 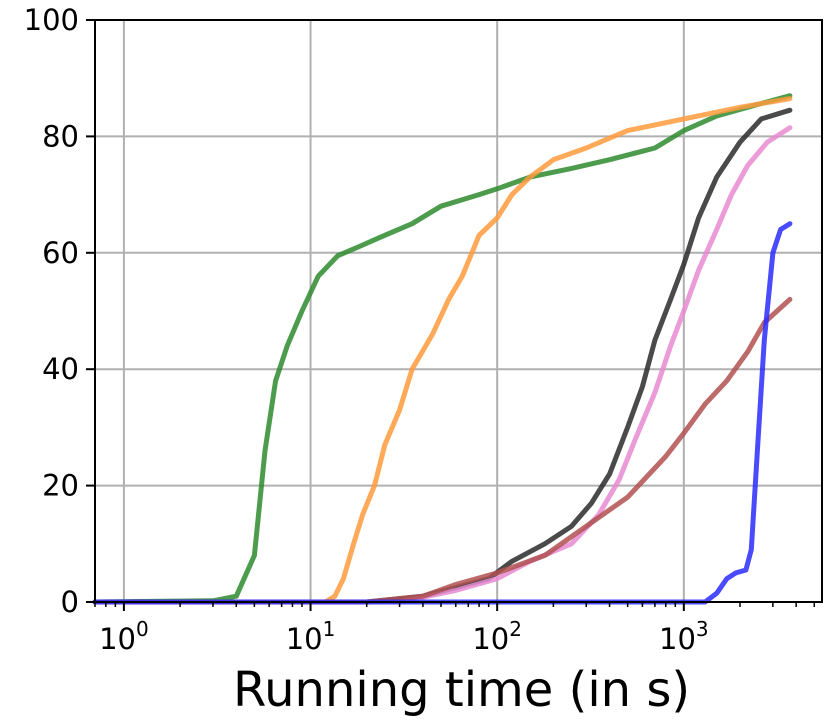 I want to click on y-tick-label: 40, so click(x=60, y=369).